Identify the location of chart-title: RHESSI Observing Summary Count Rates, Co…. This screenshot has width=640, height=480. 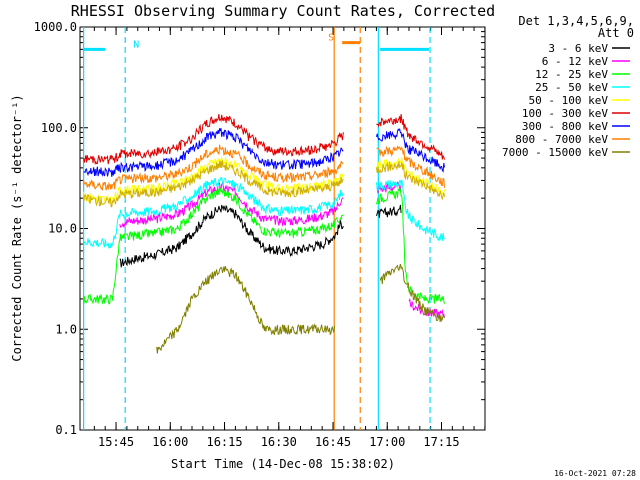
(283, 11).